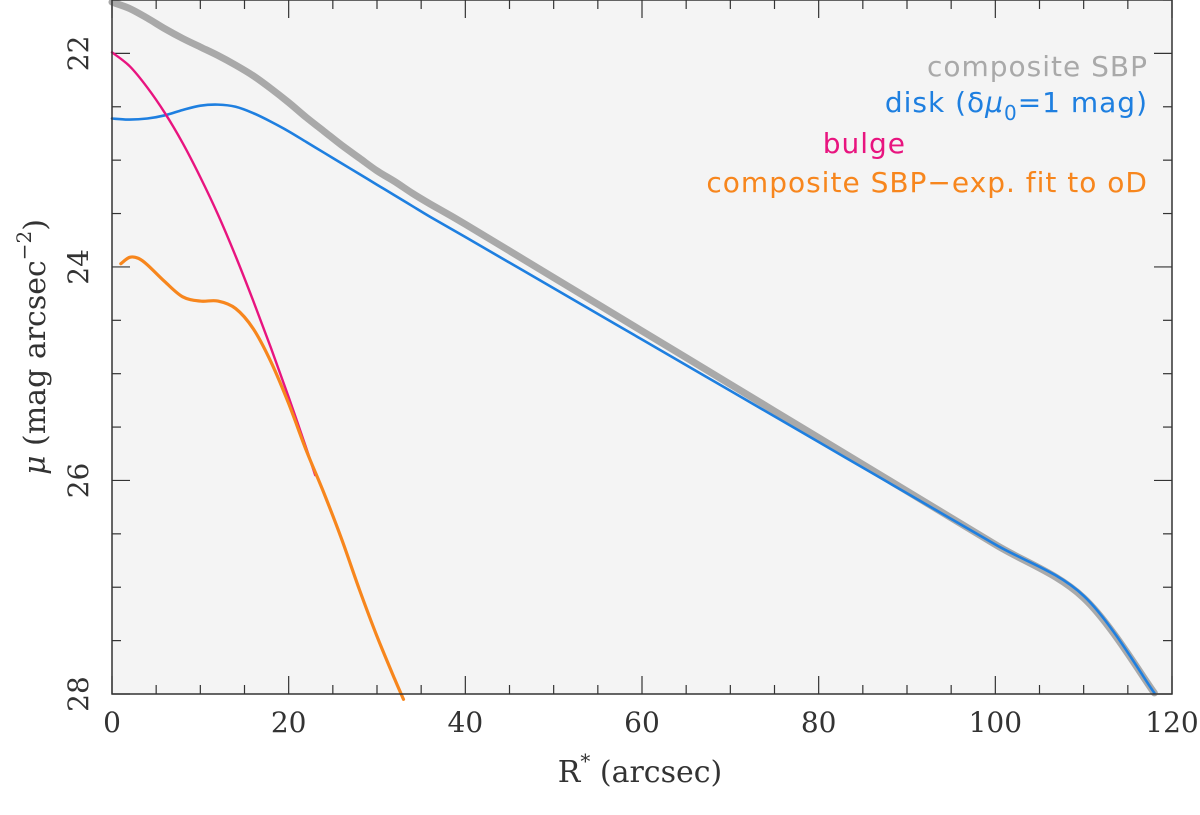  I want to click on series-line-bulge, so click(213, 264).